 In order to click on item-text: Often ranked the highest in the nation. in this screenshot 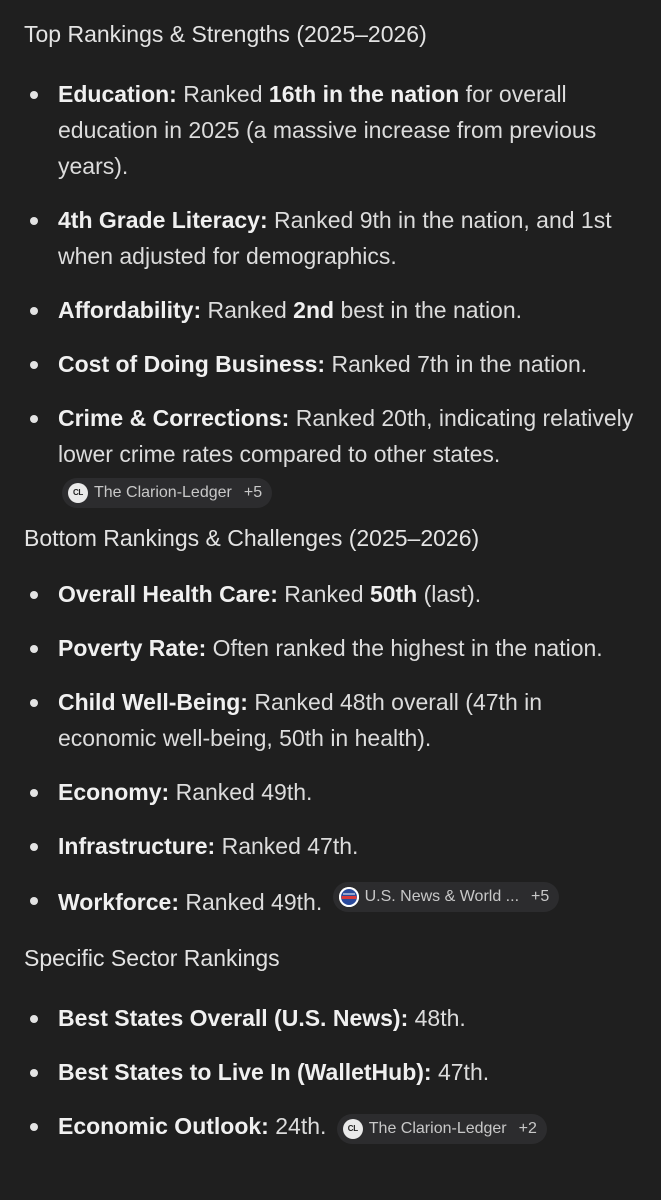, I will do `click(404, 648)`.